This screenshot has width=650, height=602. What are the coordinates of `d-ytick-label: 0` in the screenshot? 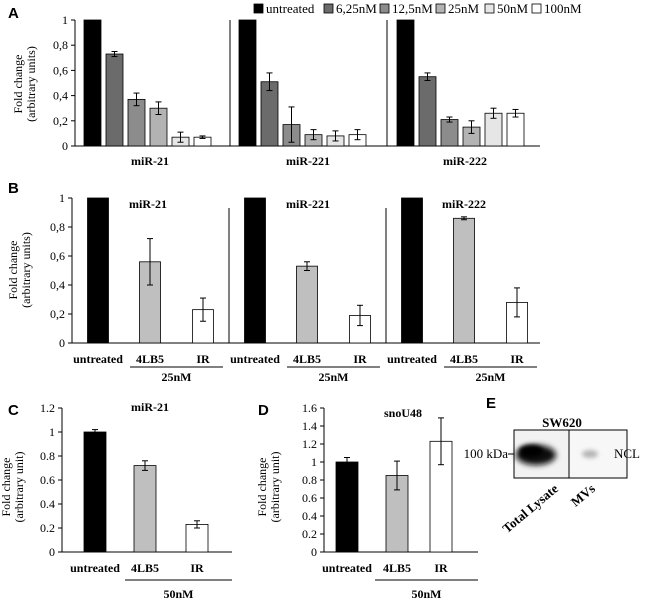 It's located at (314, 552).